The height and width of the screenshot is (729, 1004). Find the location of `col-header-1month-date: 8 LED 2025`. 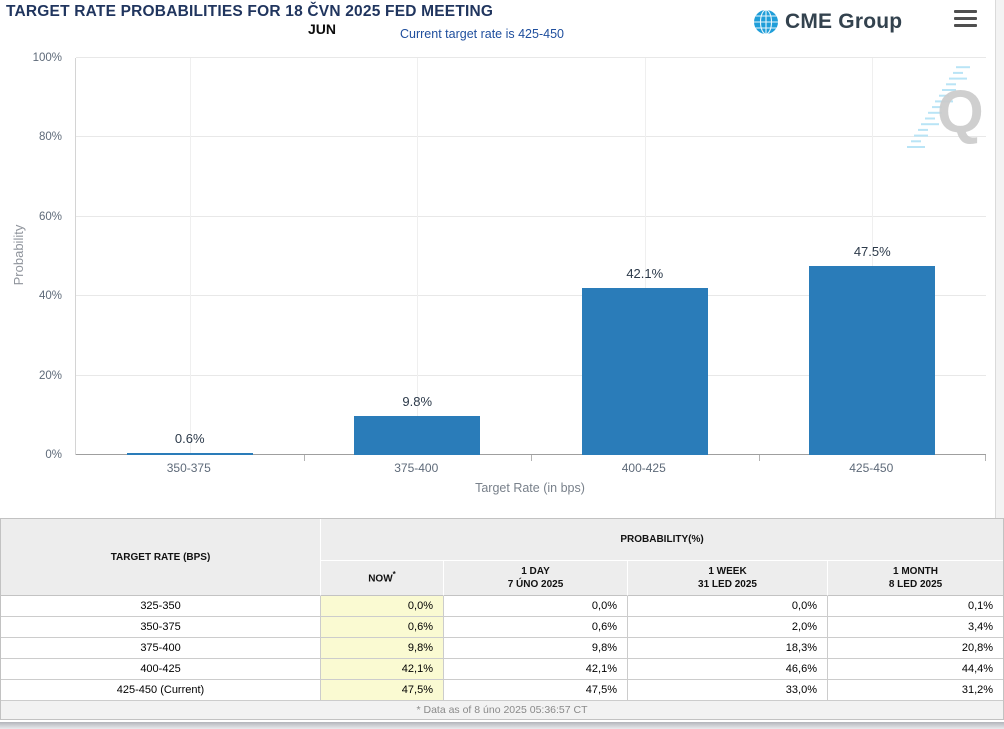

col-header-1month-date: 8 LED 2025 is located at coordinates (915, 584).